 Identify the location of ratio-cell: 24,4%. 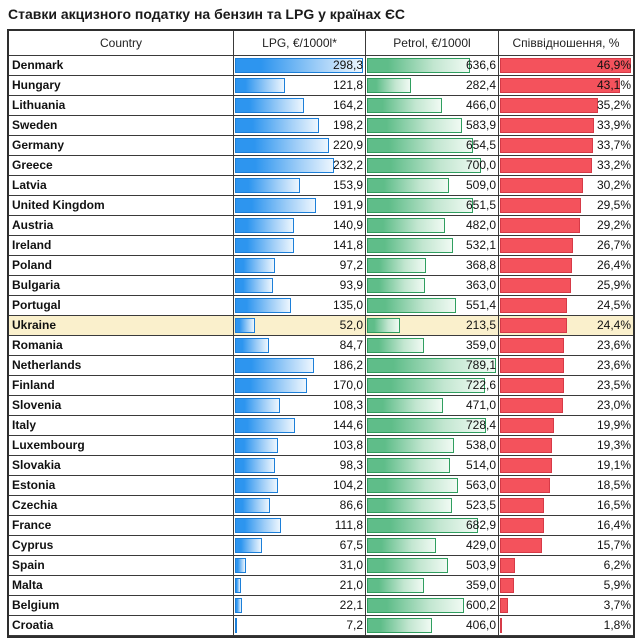
(566, 326).